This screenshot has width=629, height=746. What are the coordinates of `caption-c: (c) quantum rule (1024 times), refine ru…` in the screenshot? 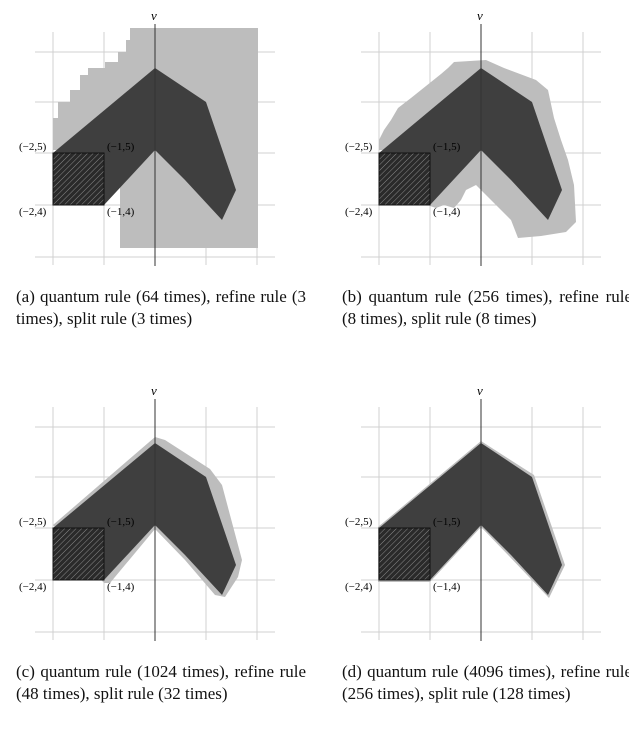 It's located at (161, 682).